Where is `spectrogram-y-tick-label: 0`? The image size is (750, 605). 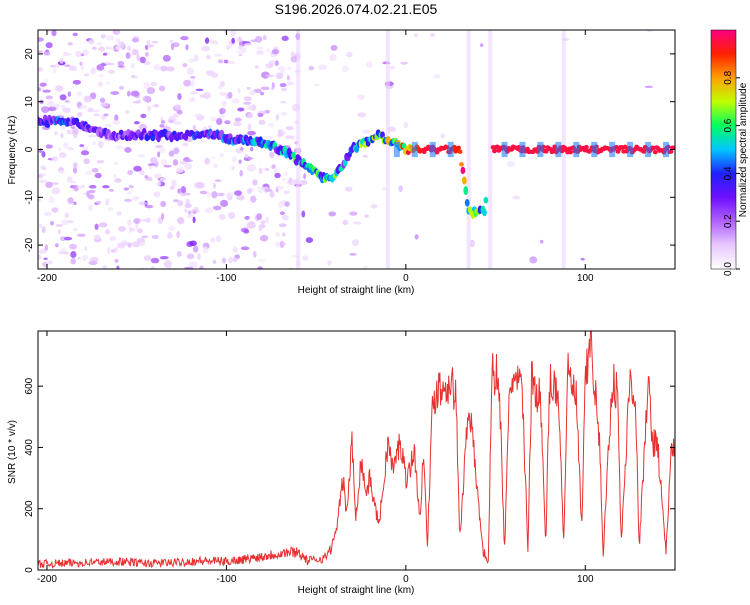
spectrogram-y-tick-label: 0 is located at coordinates (29, 149).